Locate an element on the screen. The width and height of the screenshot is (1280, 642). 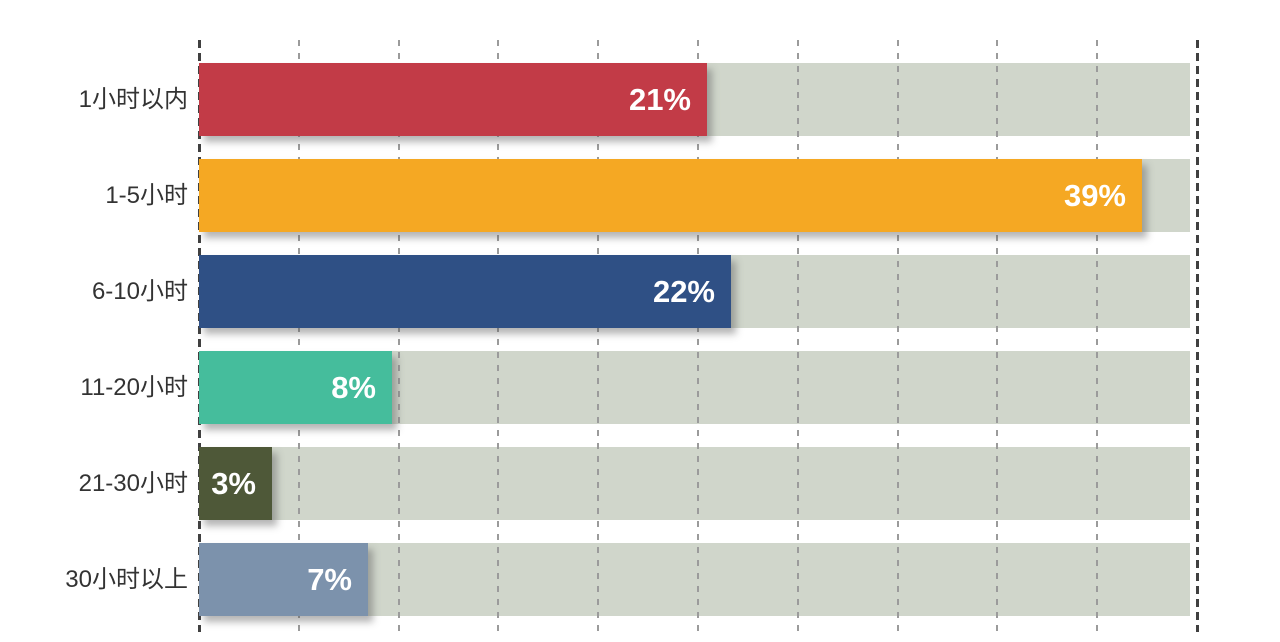
bar-fill: 3% is located at coordinates (235, 483).